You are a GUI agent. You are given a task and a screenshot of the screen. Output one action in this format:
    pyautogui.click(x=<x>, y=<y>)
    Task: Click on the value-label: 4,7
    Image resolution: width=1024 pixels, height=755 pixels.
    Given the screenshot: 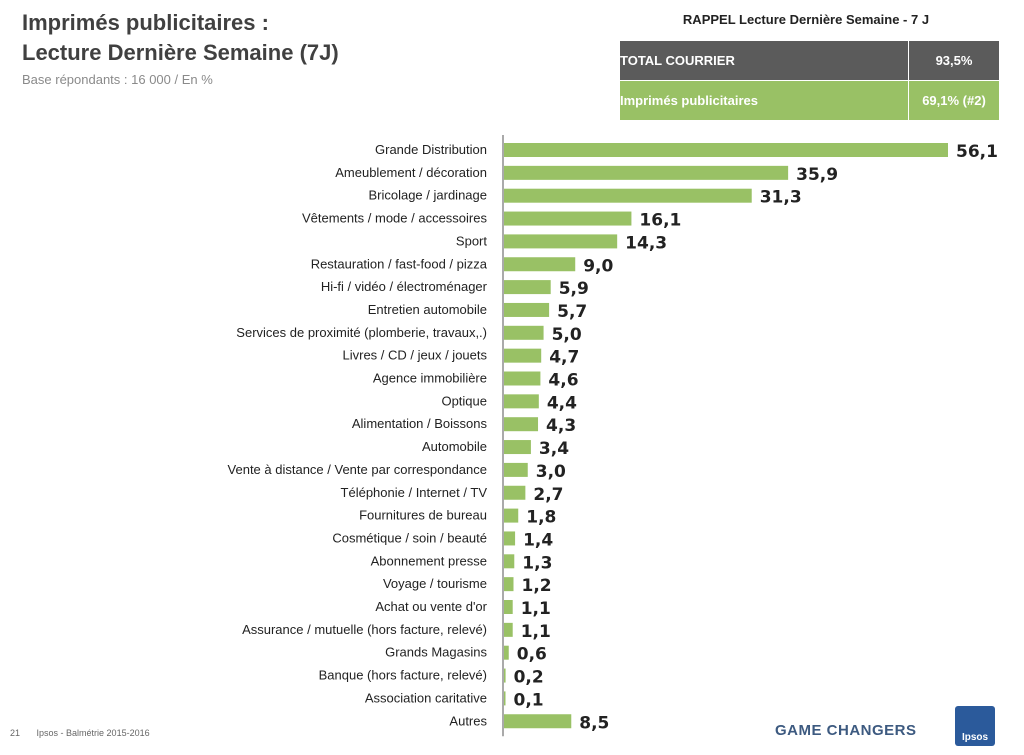 What is the action you would take?
    pyautogui.click(x=564, y=358)
    